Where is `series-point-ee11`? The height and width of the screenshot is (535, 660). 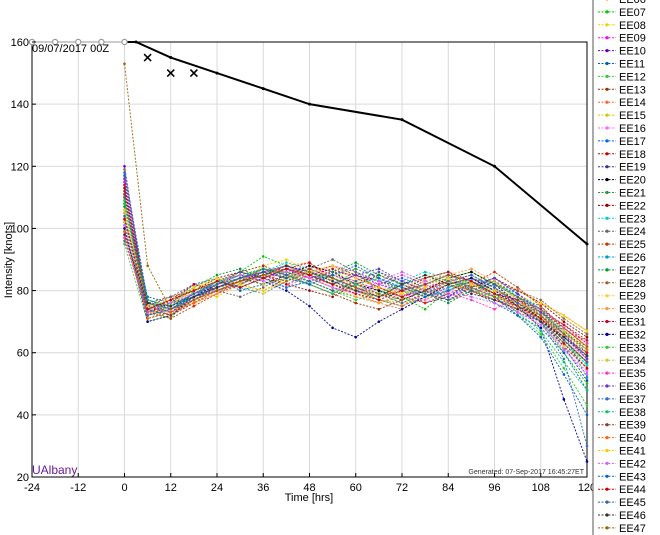 series-point-ee11 is located at coordinates (564, 353).